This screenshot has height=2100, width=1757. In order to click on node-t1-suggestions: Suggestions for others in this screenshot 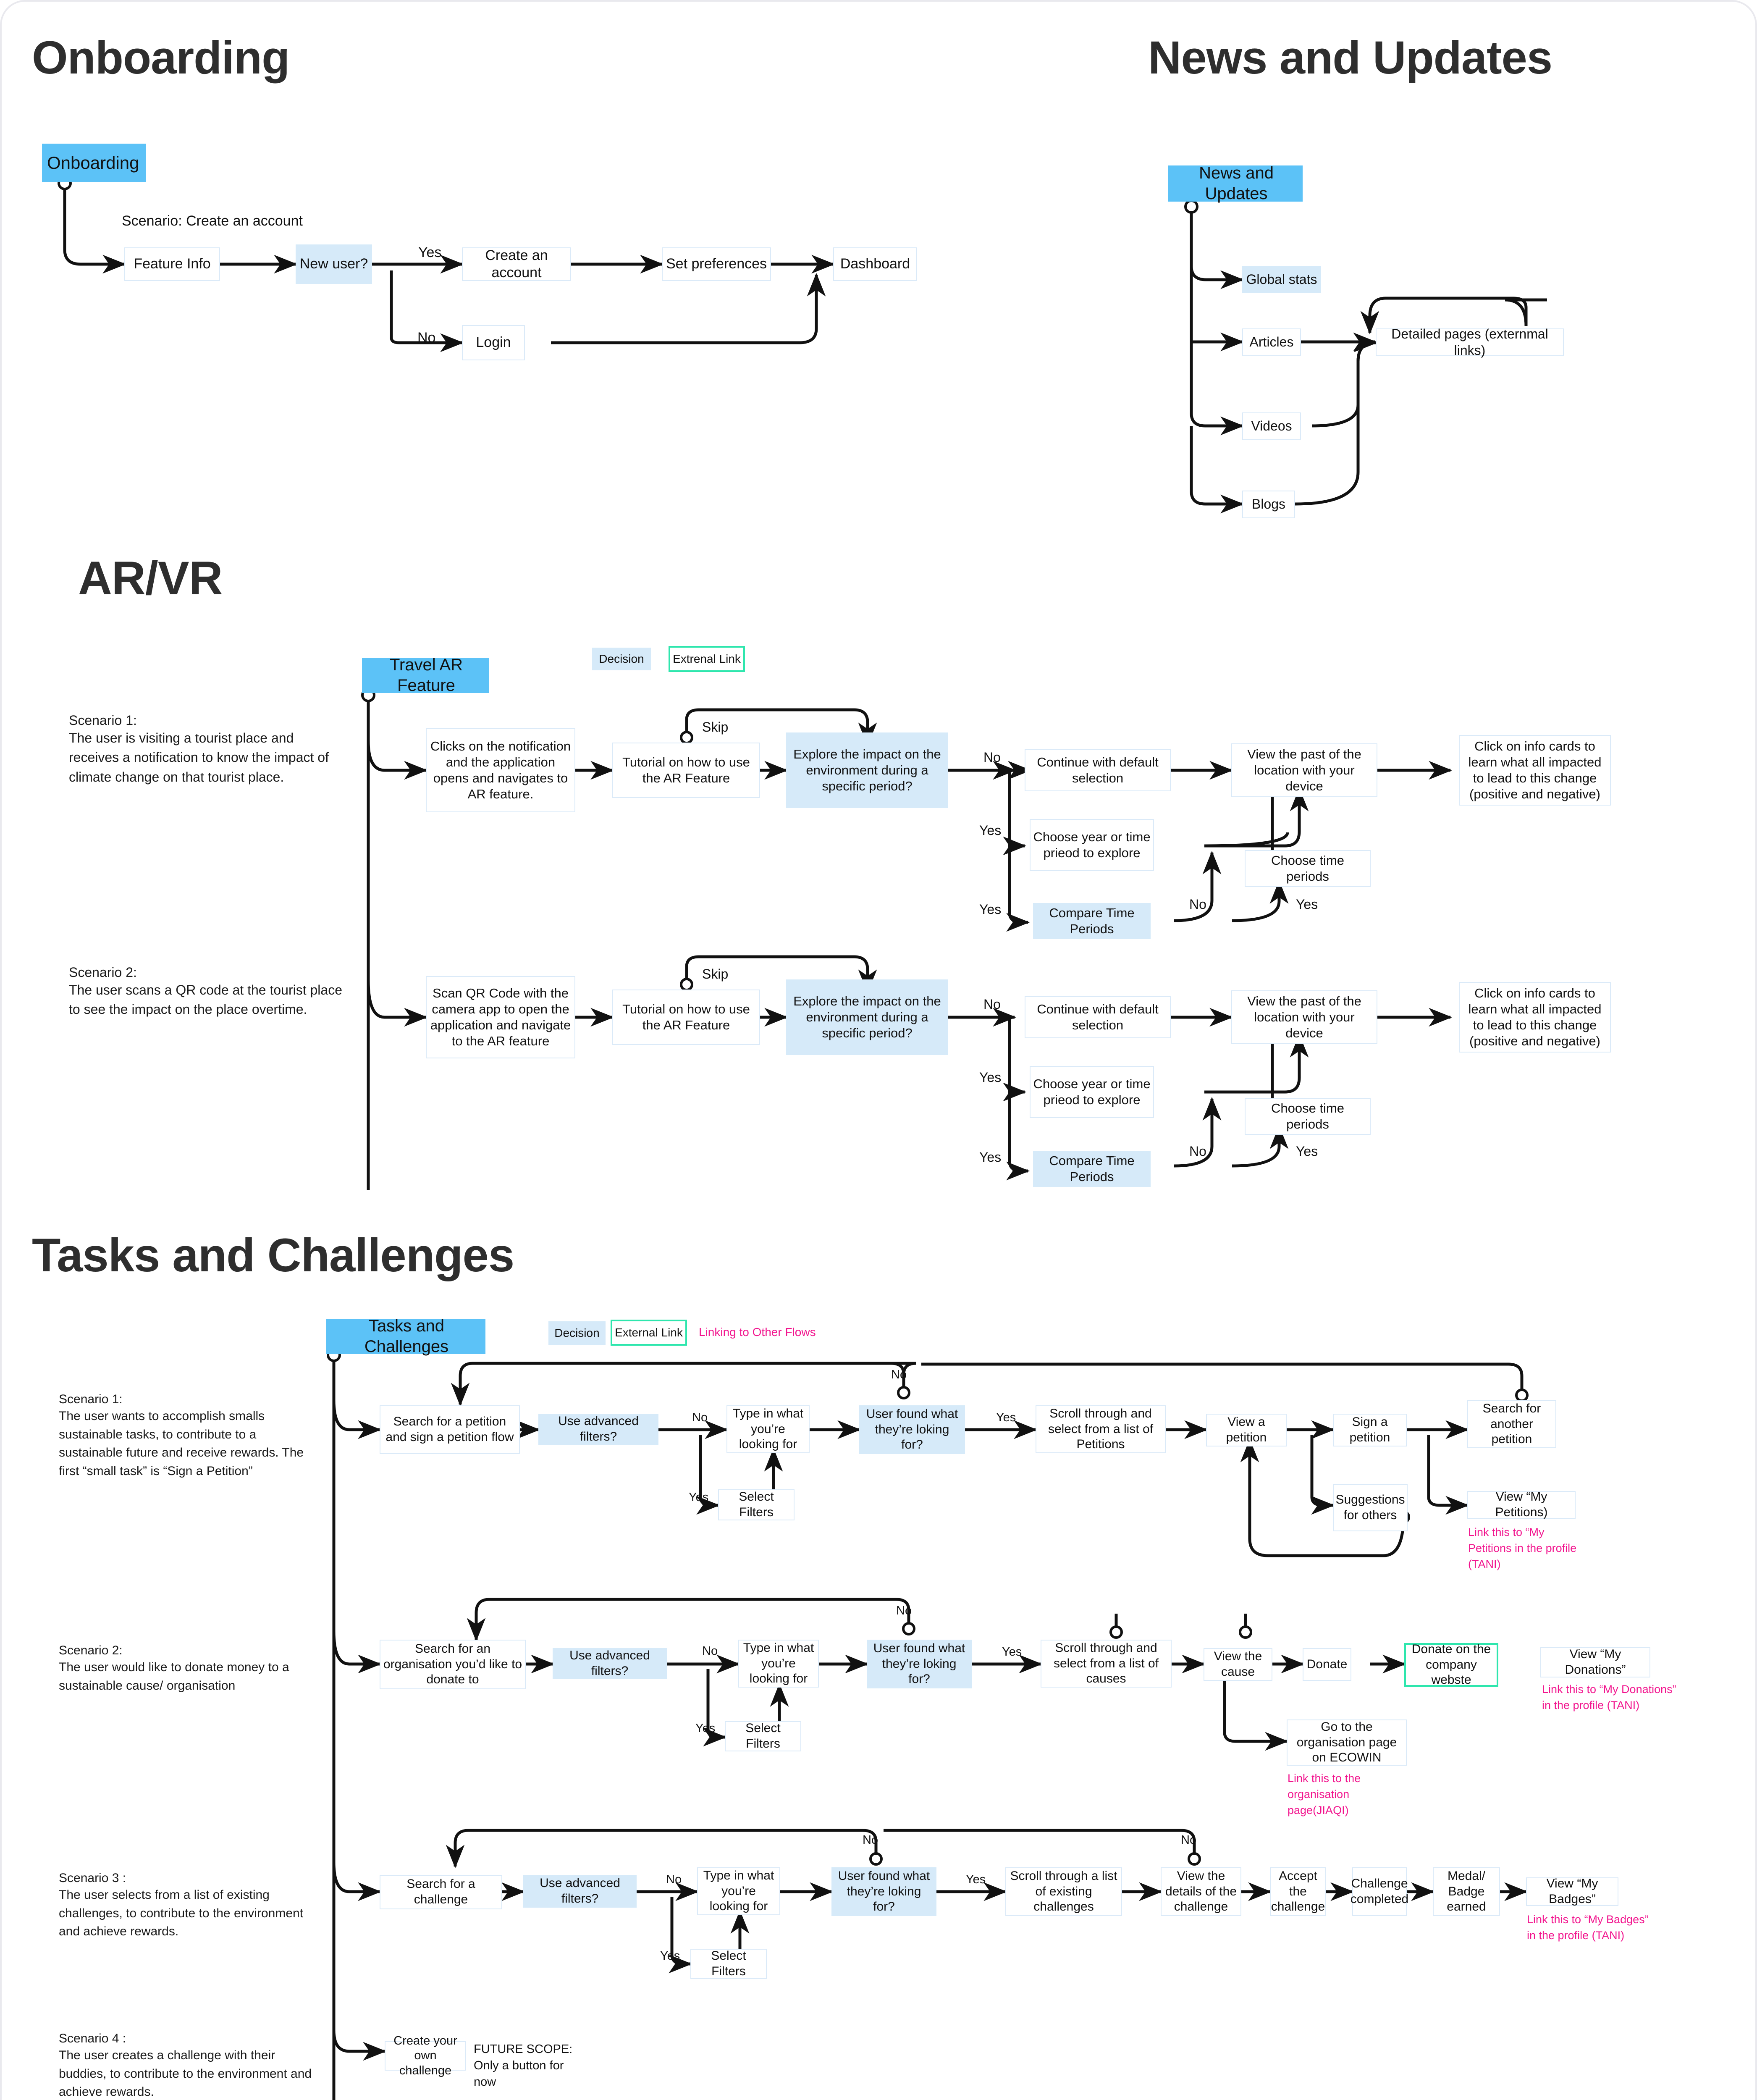, I will do `click(1370, 1507)`.